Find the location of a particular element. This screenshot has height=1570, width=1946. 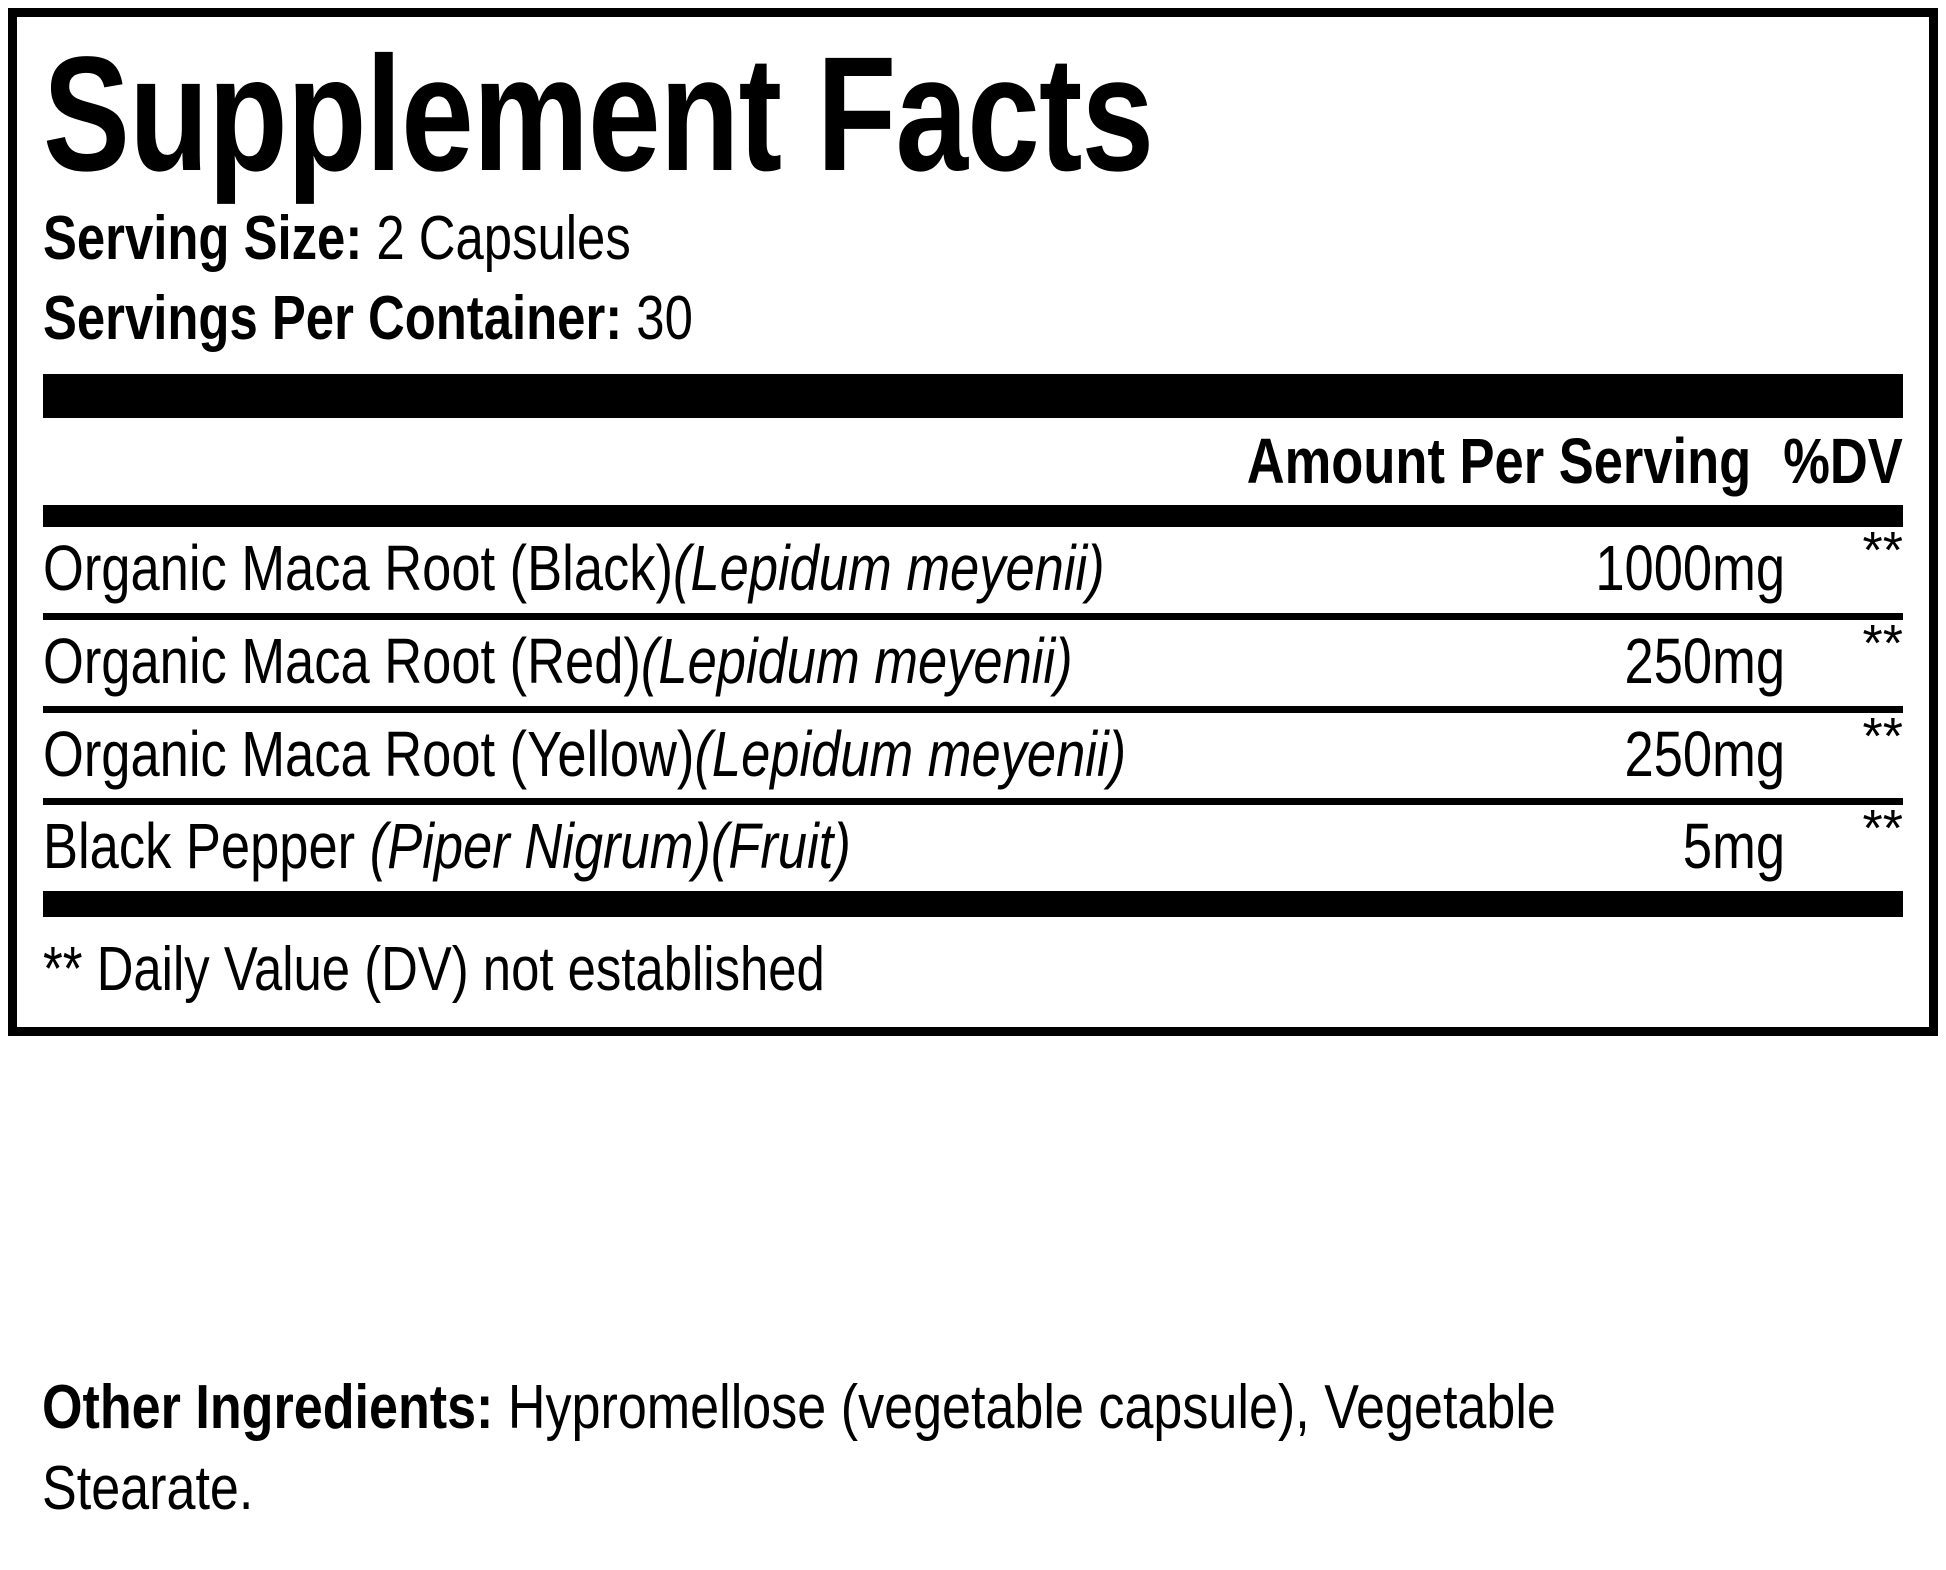

ingredient-common-name: Organic Maca Root (Yellow) is located at coordinates (369, 753).